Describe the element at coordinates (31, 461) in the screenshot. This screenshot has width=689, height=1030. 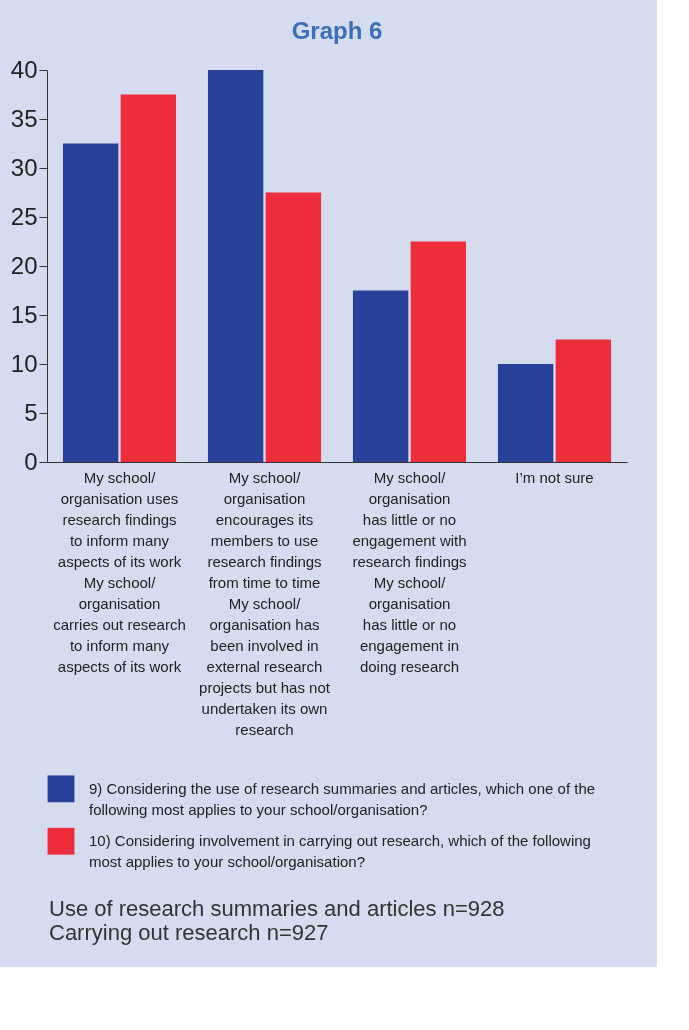
I see `y-tick-label: 0` at that location.